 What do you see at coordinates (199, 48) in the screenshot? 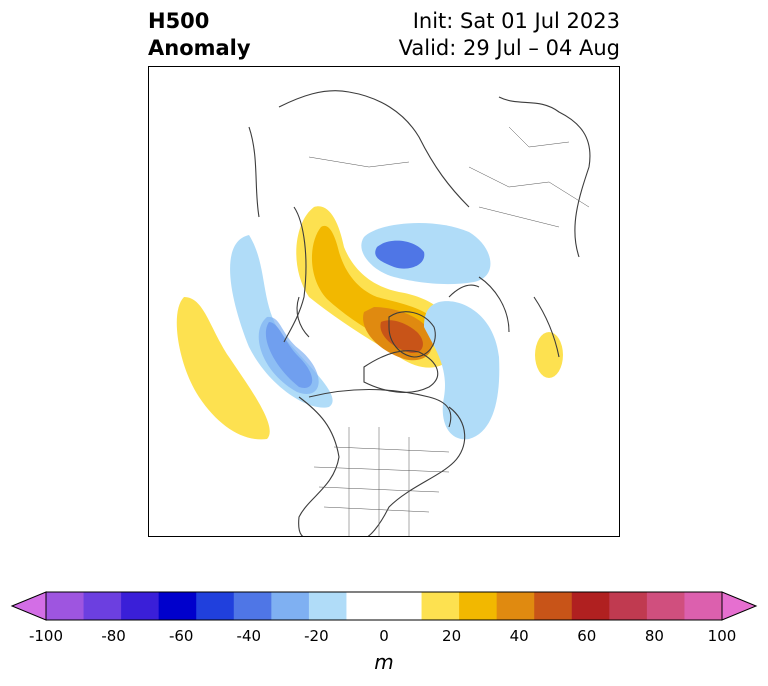
I see `title-line2: Anomaly` at bounding box center [199, 48].